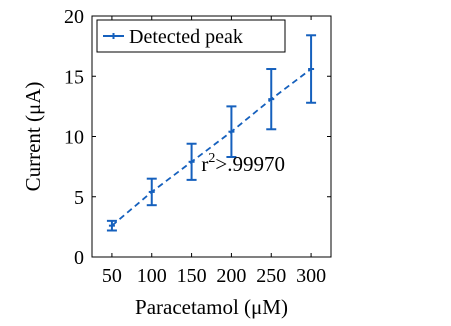  I want to click on x-axis-label: Paracetamol (μM), so click(211, 307).